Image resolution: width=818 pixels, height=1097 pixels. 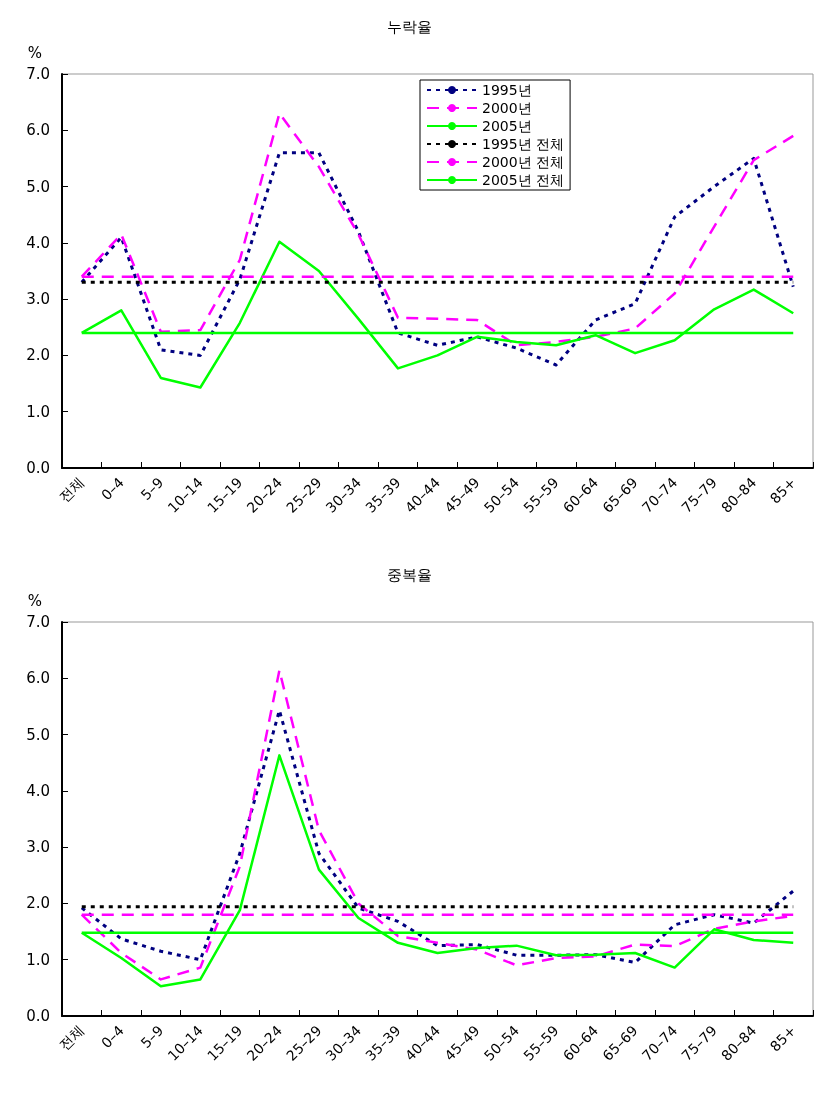 I want to click on legend-label: 2005년, so click(x=507, y=126).